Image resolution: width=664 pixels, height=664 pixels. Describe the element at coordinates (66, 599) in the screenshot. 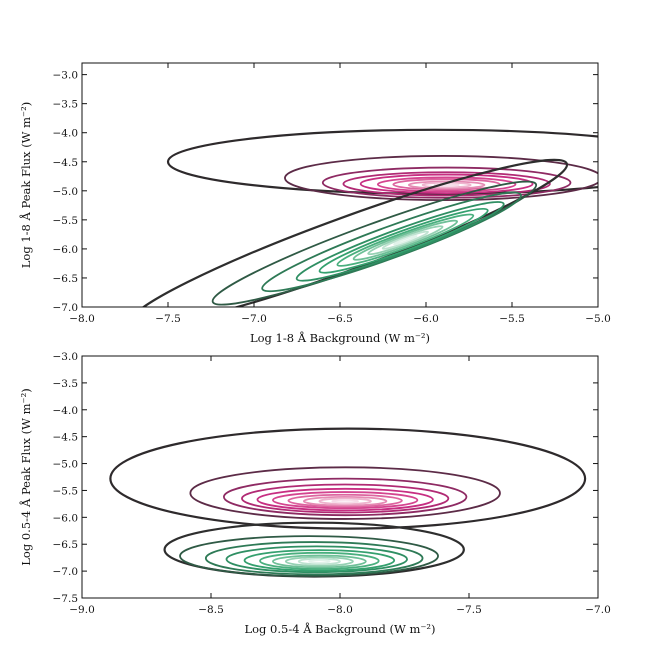

I see `y-tick-label: −7.5` at that location.